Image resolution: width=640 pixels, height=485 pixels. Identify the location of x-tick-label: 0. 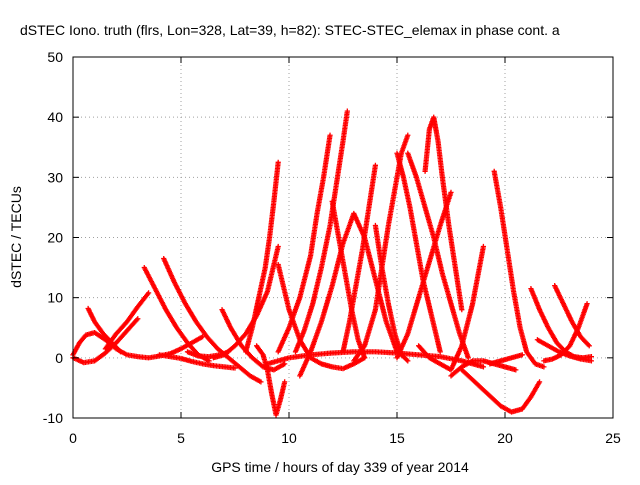
(73, 438).